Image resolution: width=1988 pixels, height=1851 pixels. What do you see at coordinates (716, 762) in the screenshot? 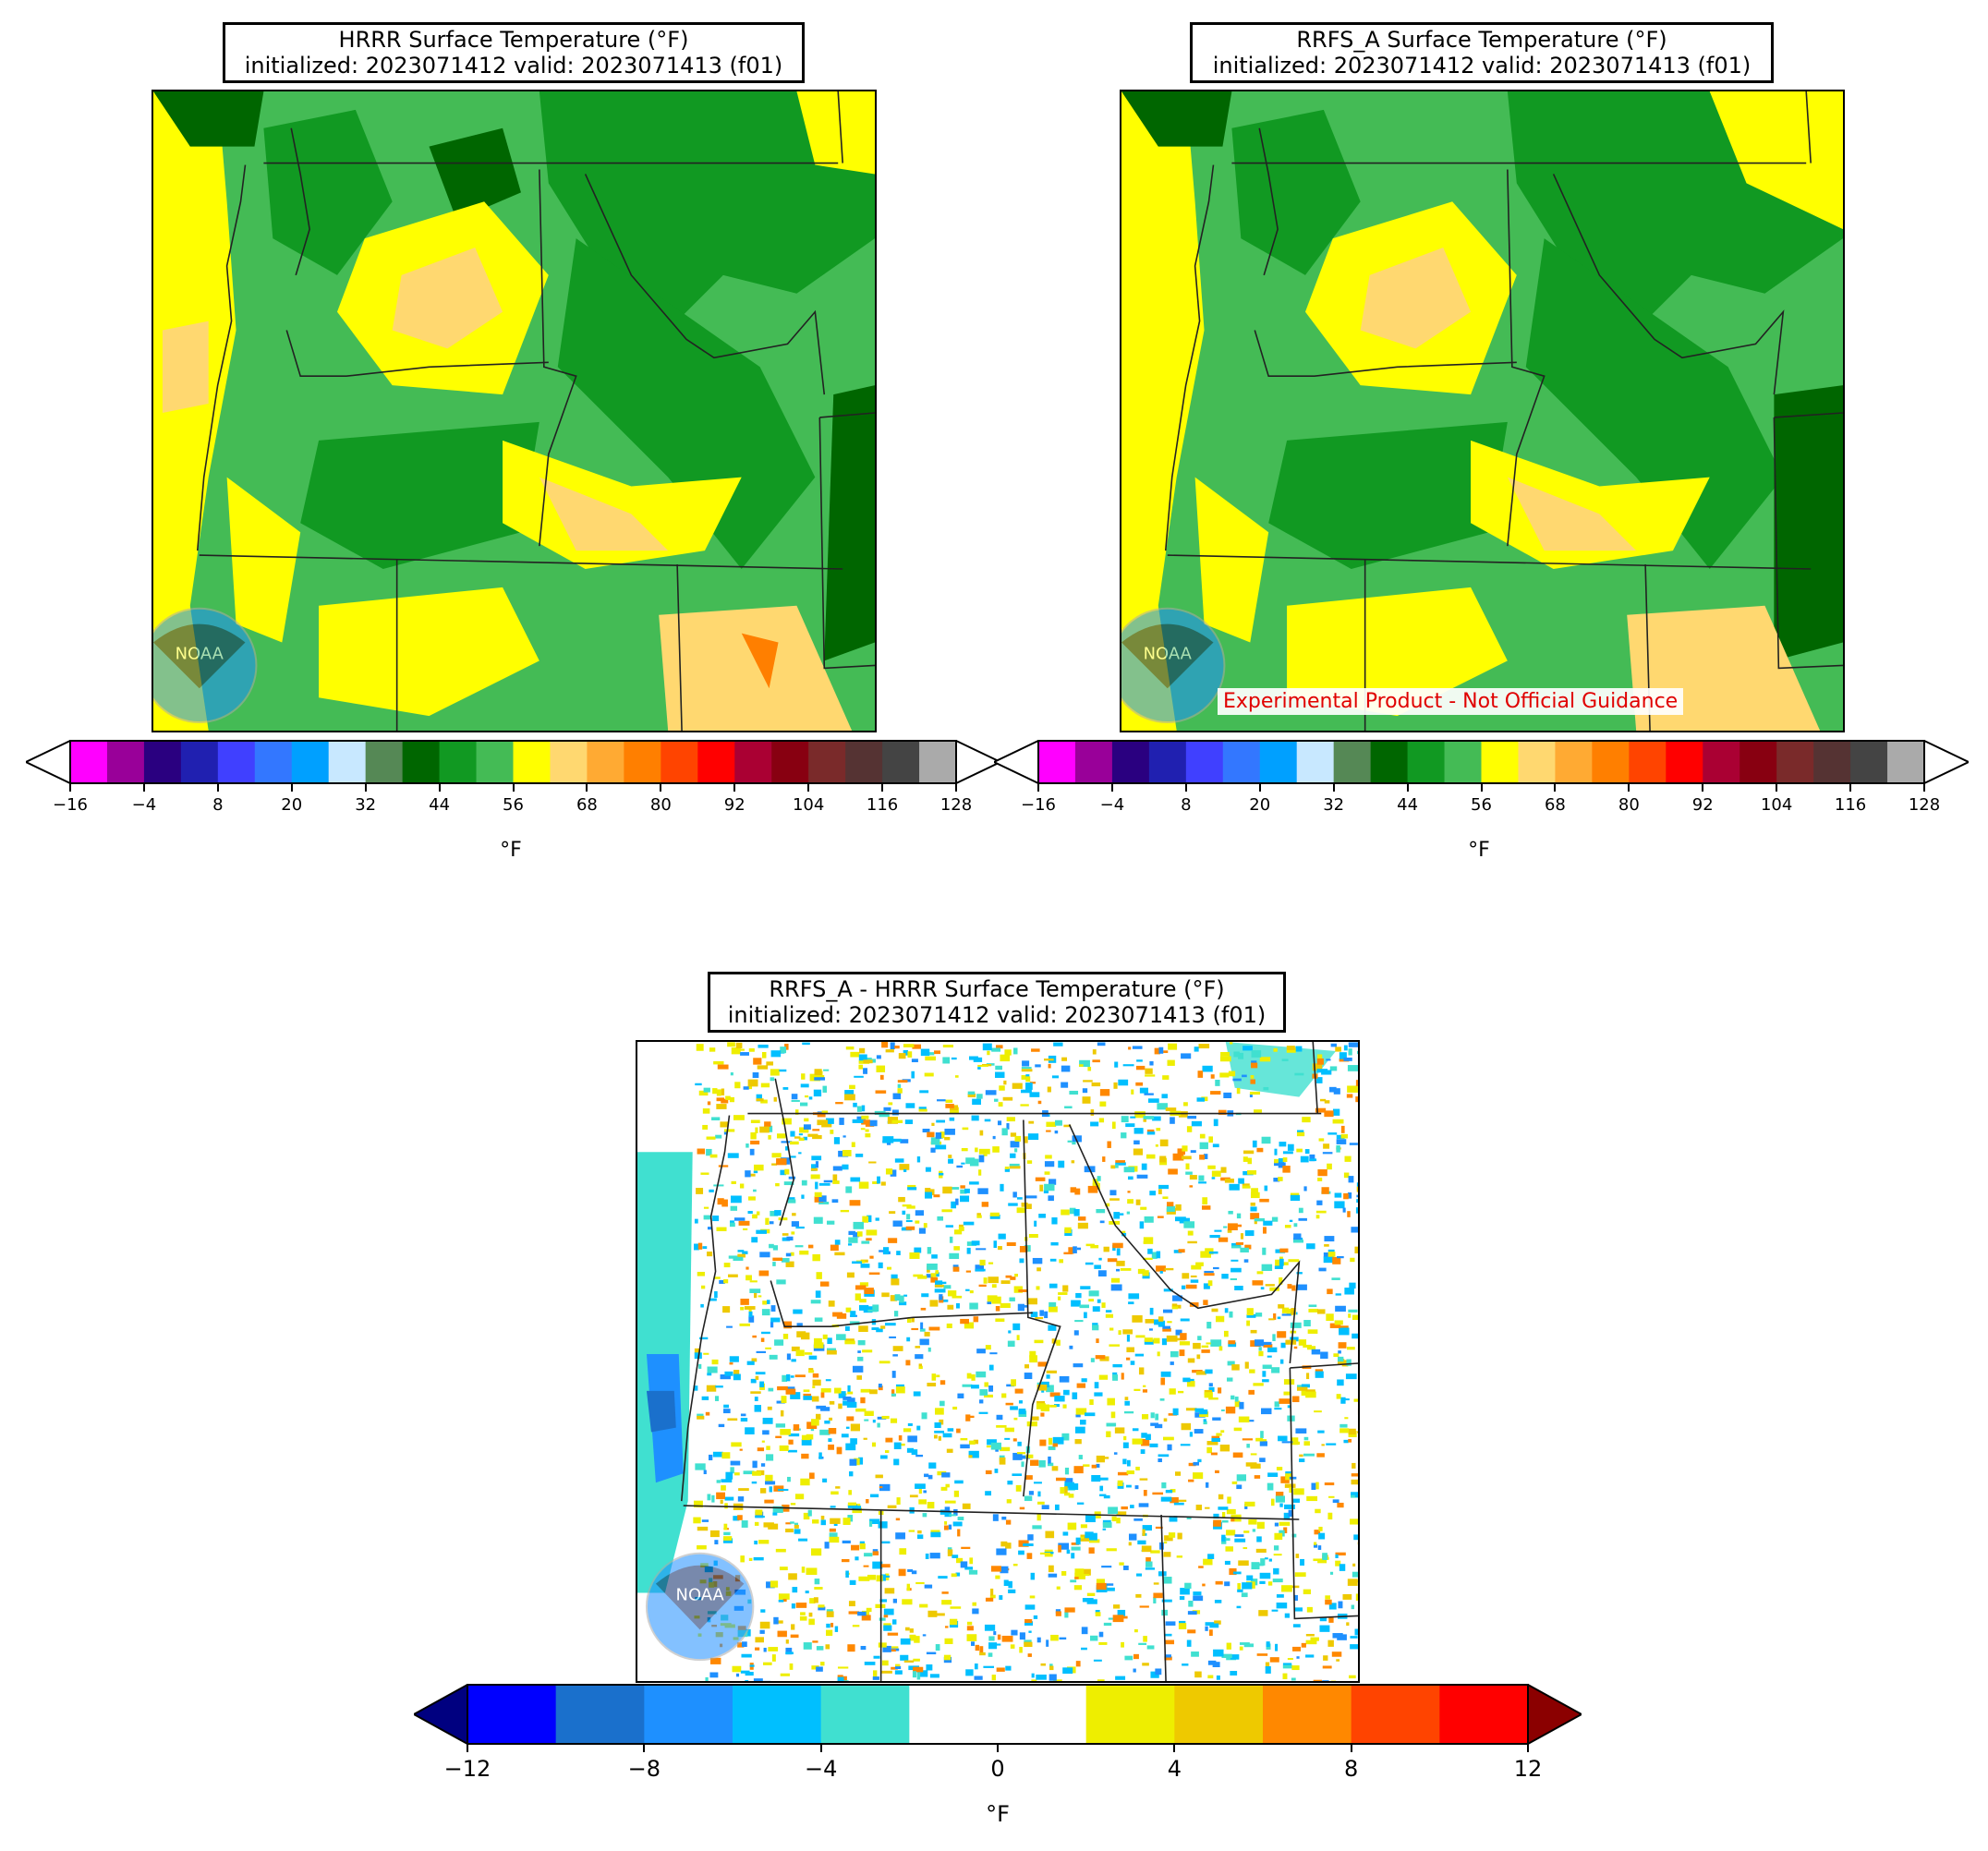
I see `hrrr-colorbar-swatch` at bounding box center [716, 762].